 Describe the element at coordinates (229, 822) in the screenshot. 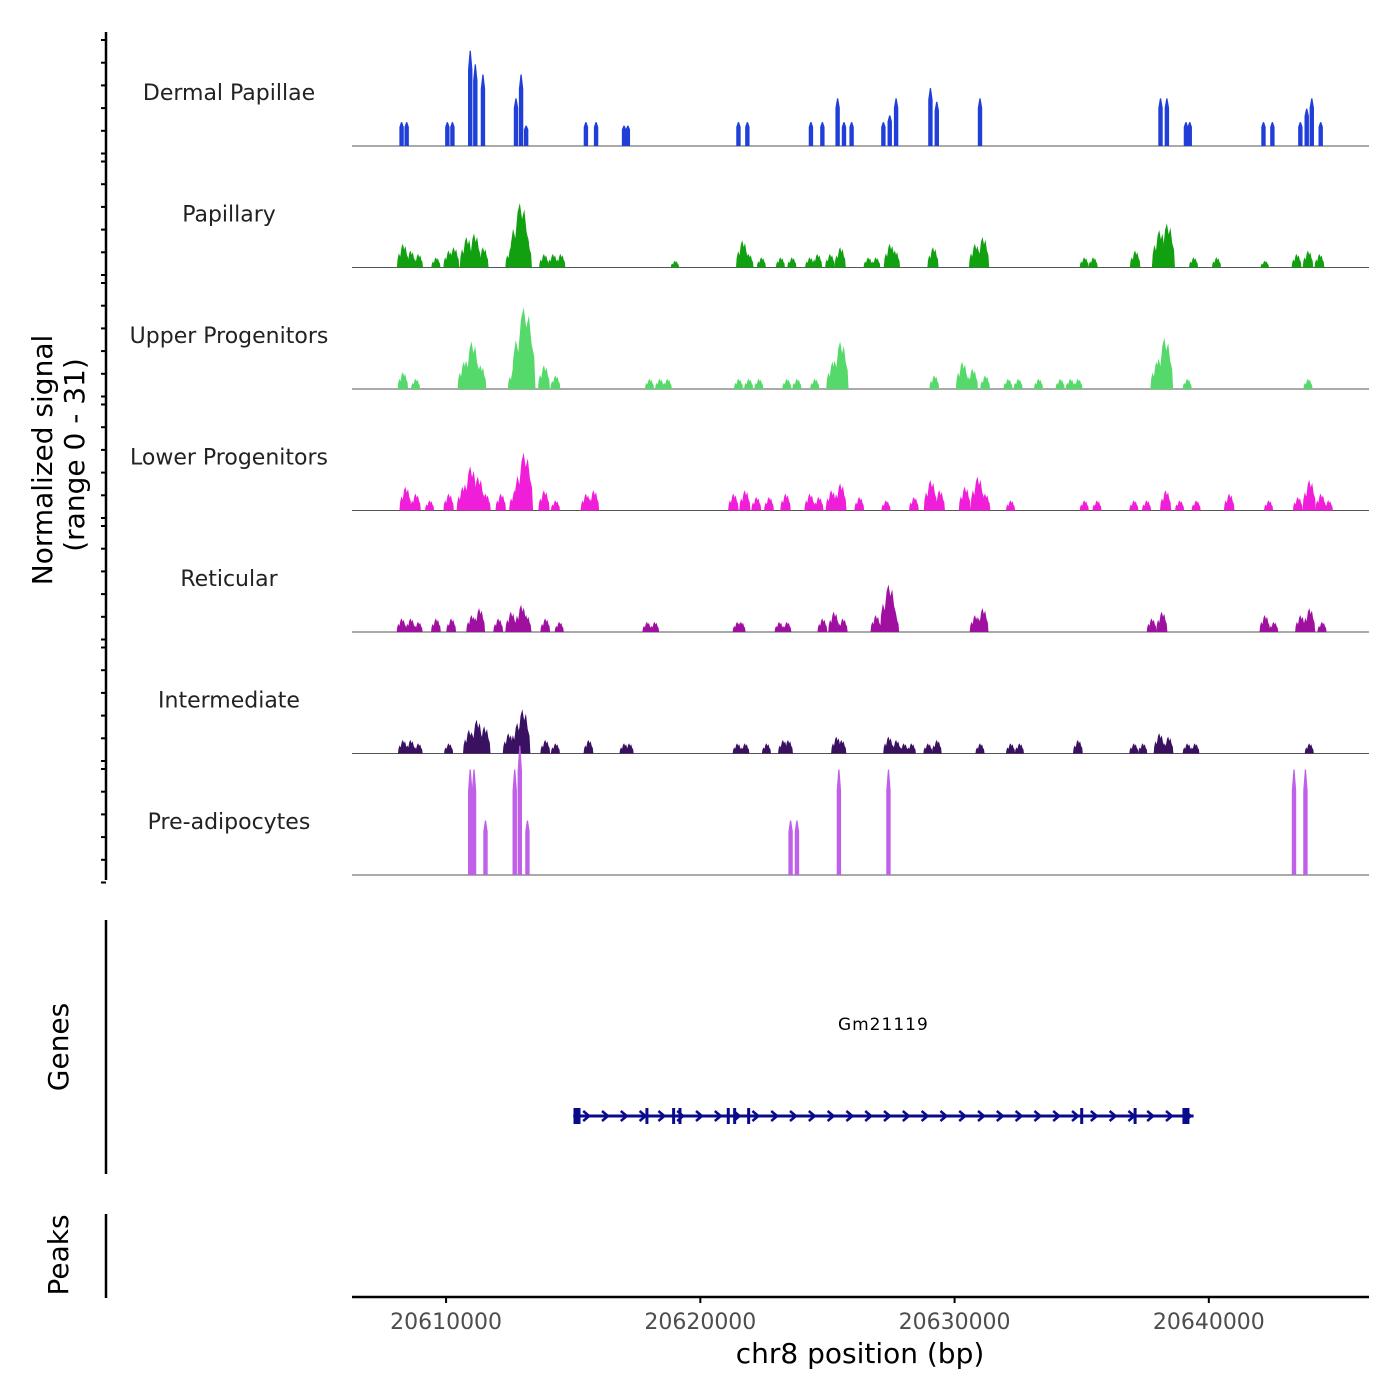

I see `track-label: Pre-adipocytes` at that location.